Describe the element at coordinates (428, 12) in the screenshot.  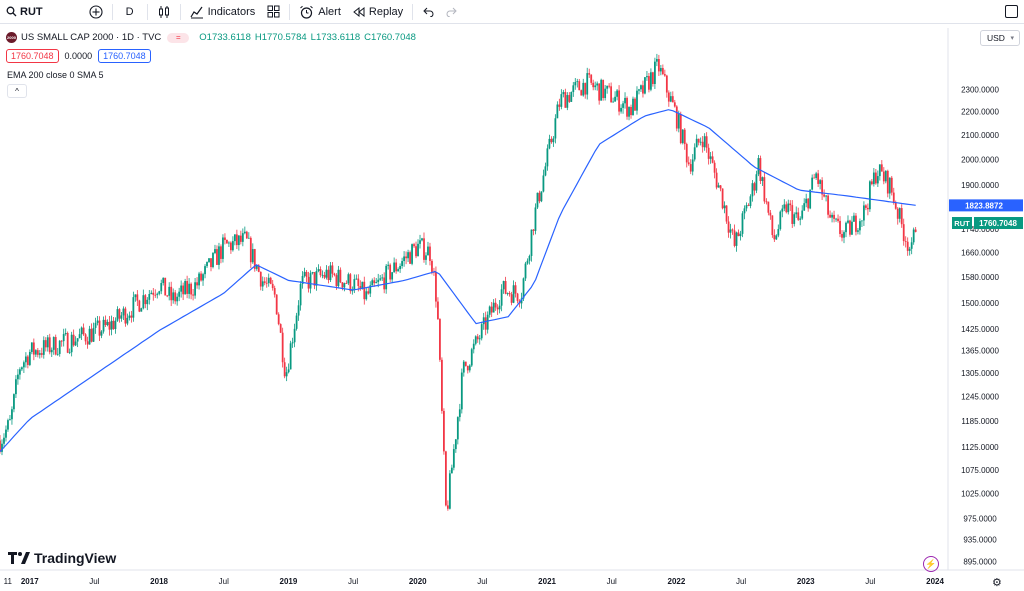
I see `undo-button` at that location.